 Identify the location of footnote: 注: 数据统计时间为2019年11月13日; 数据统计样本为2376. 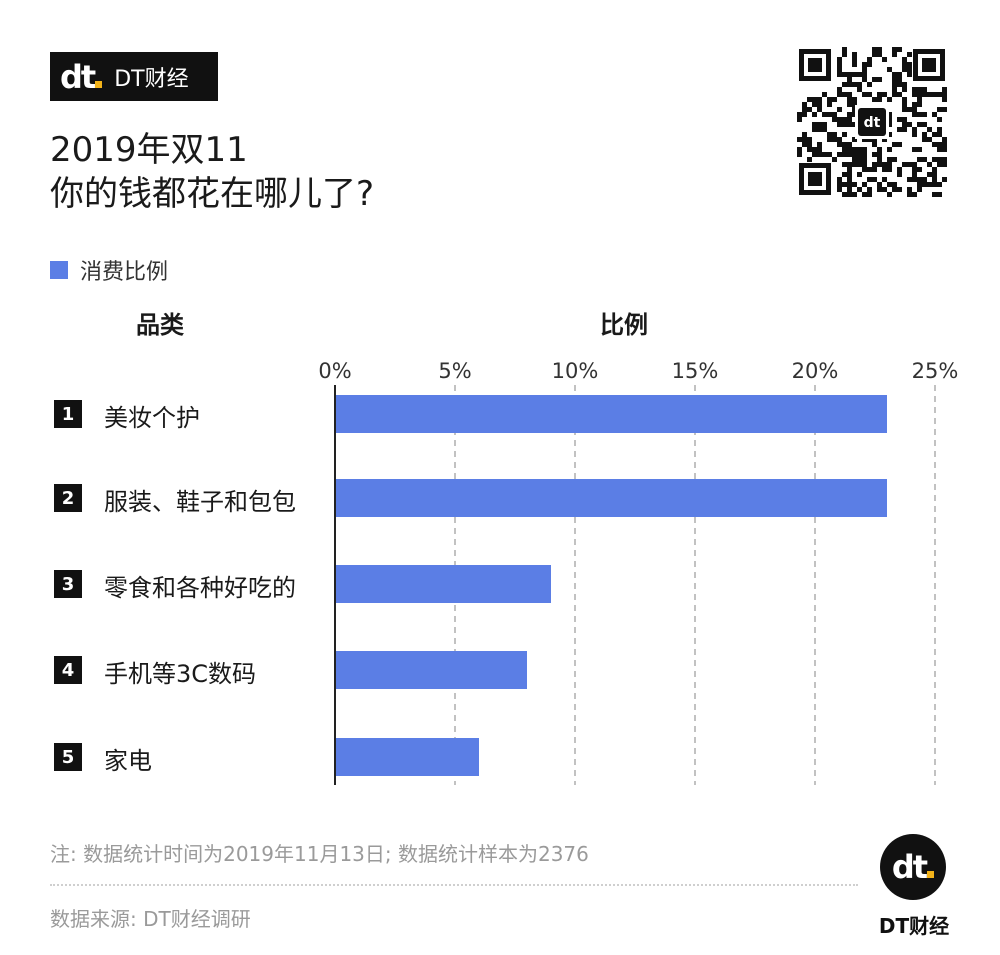
(319, 854).